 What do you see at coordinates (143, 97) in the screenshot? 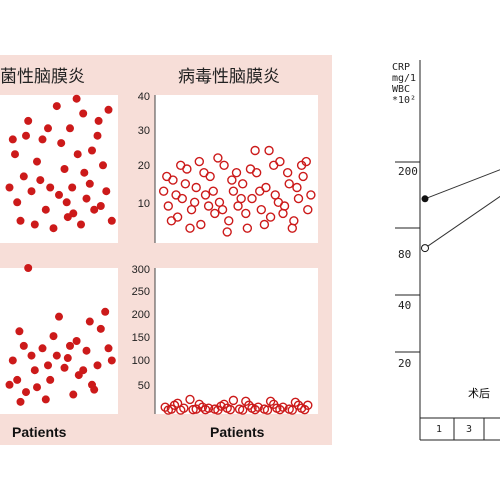
I see `top-tick-40: 40` at bounding box center [143, 97].